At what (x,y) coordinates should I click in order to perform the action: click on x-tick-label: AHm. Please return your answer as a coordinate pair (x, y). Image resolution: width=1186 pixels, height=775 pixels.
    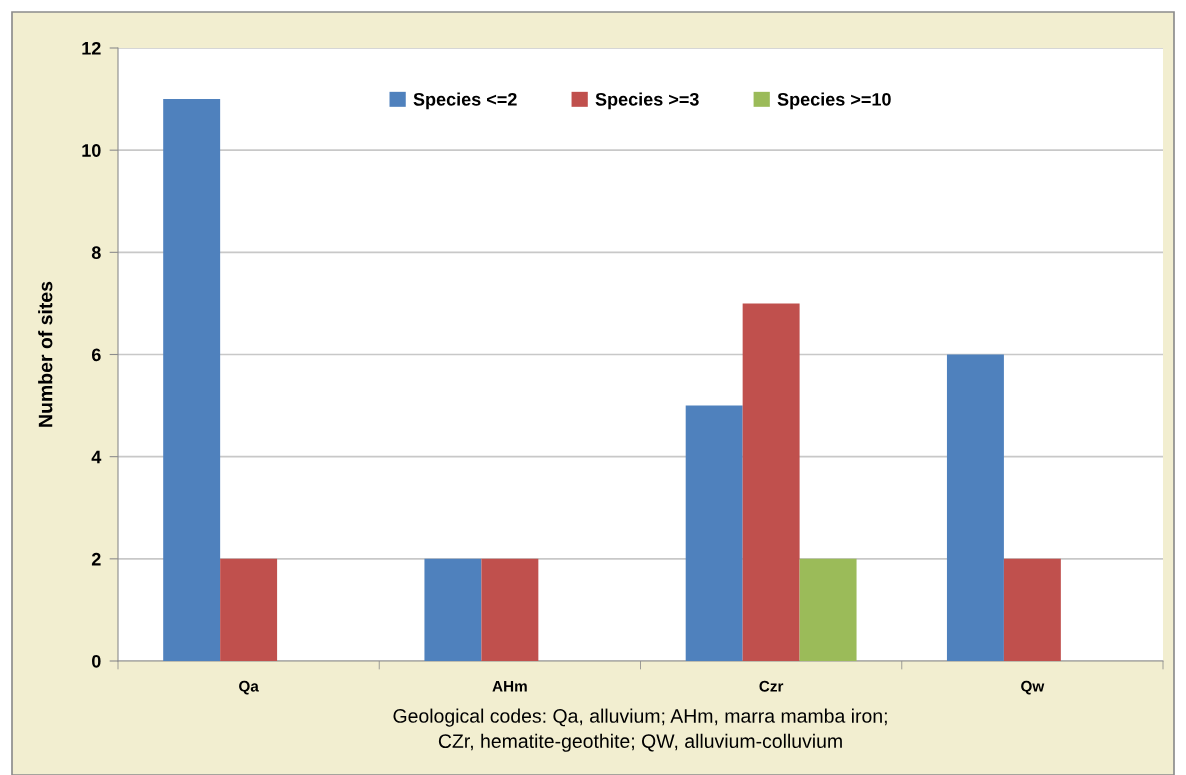
    Looking at the image, I should click on (509, 686).